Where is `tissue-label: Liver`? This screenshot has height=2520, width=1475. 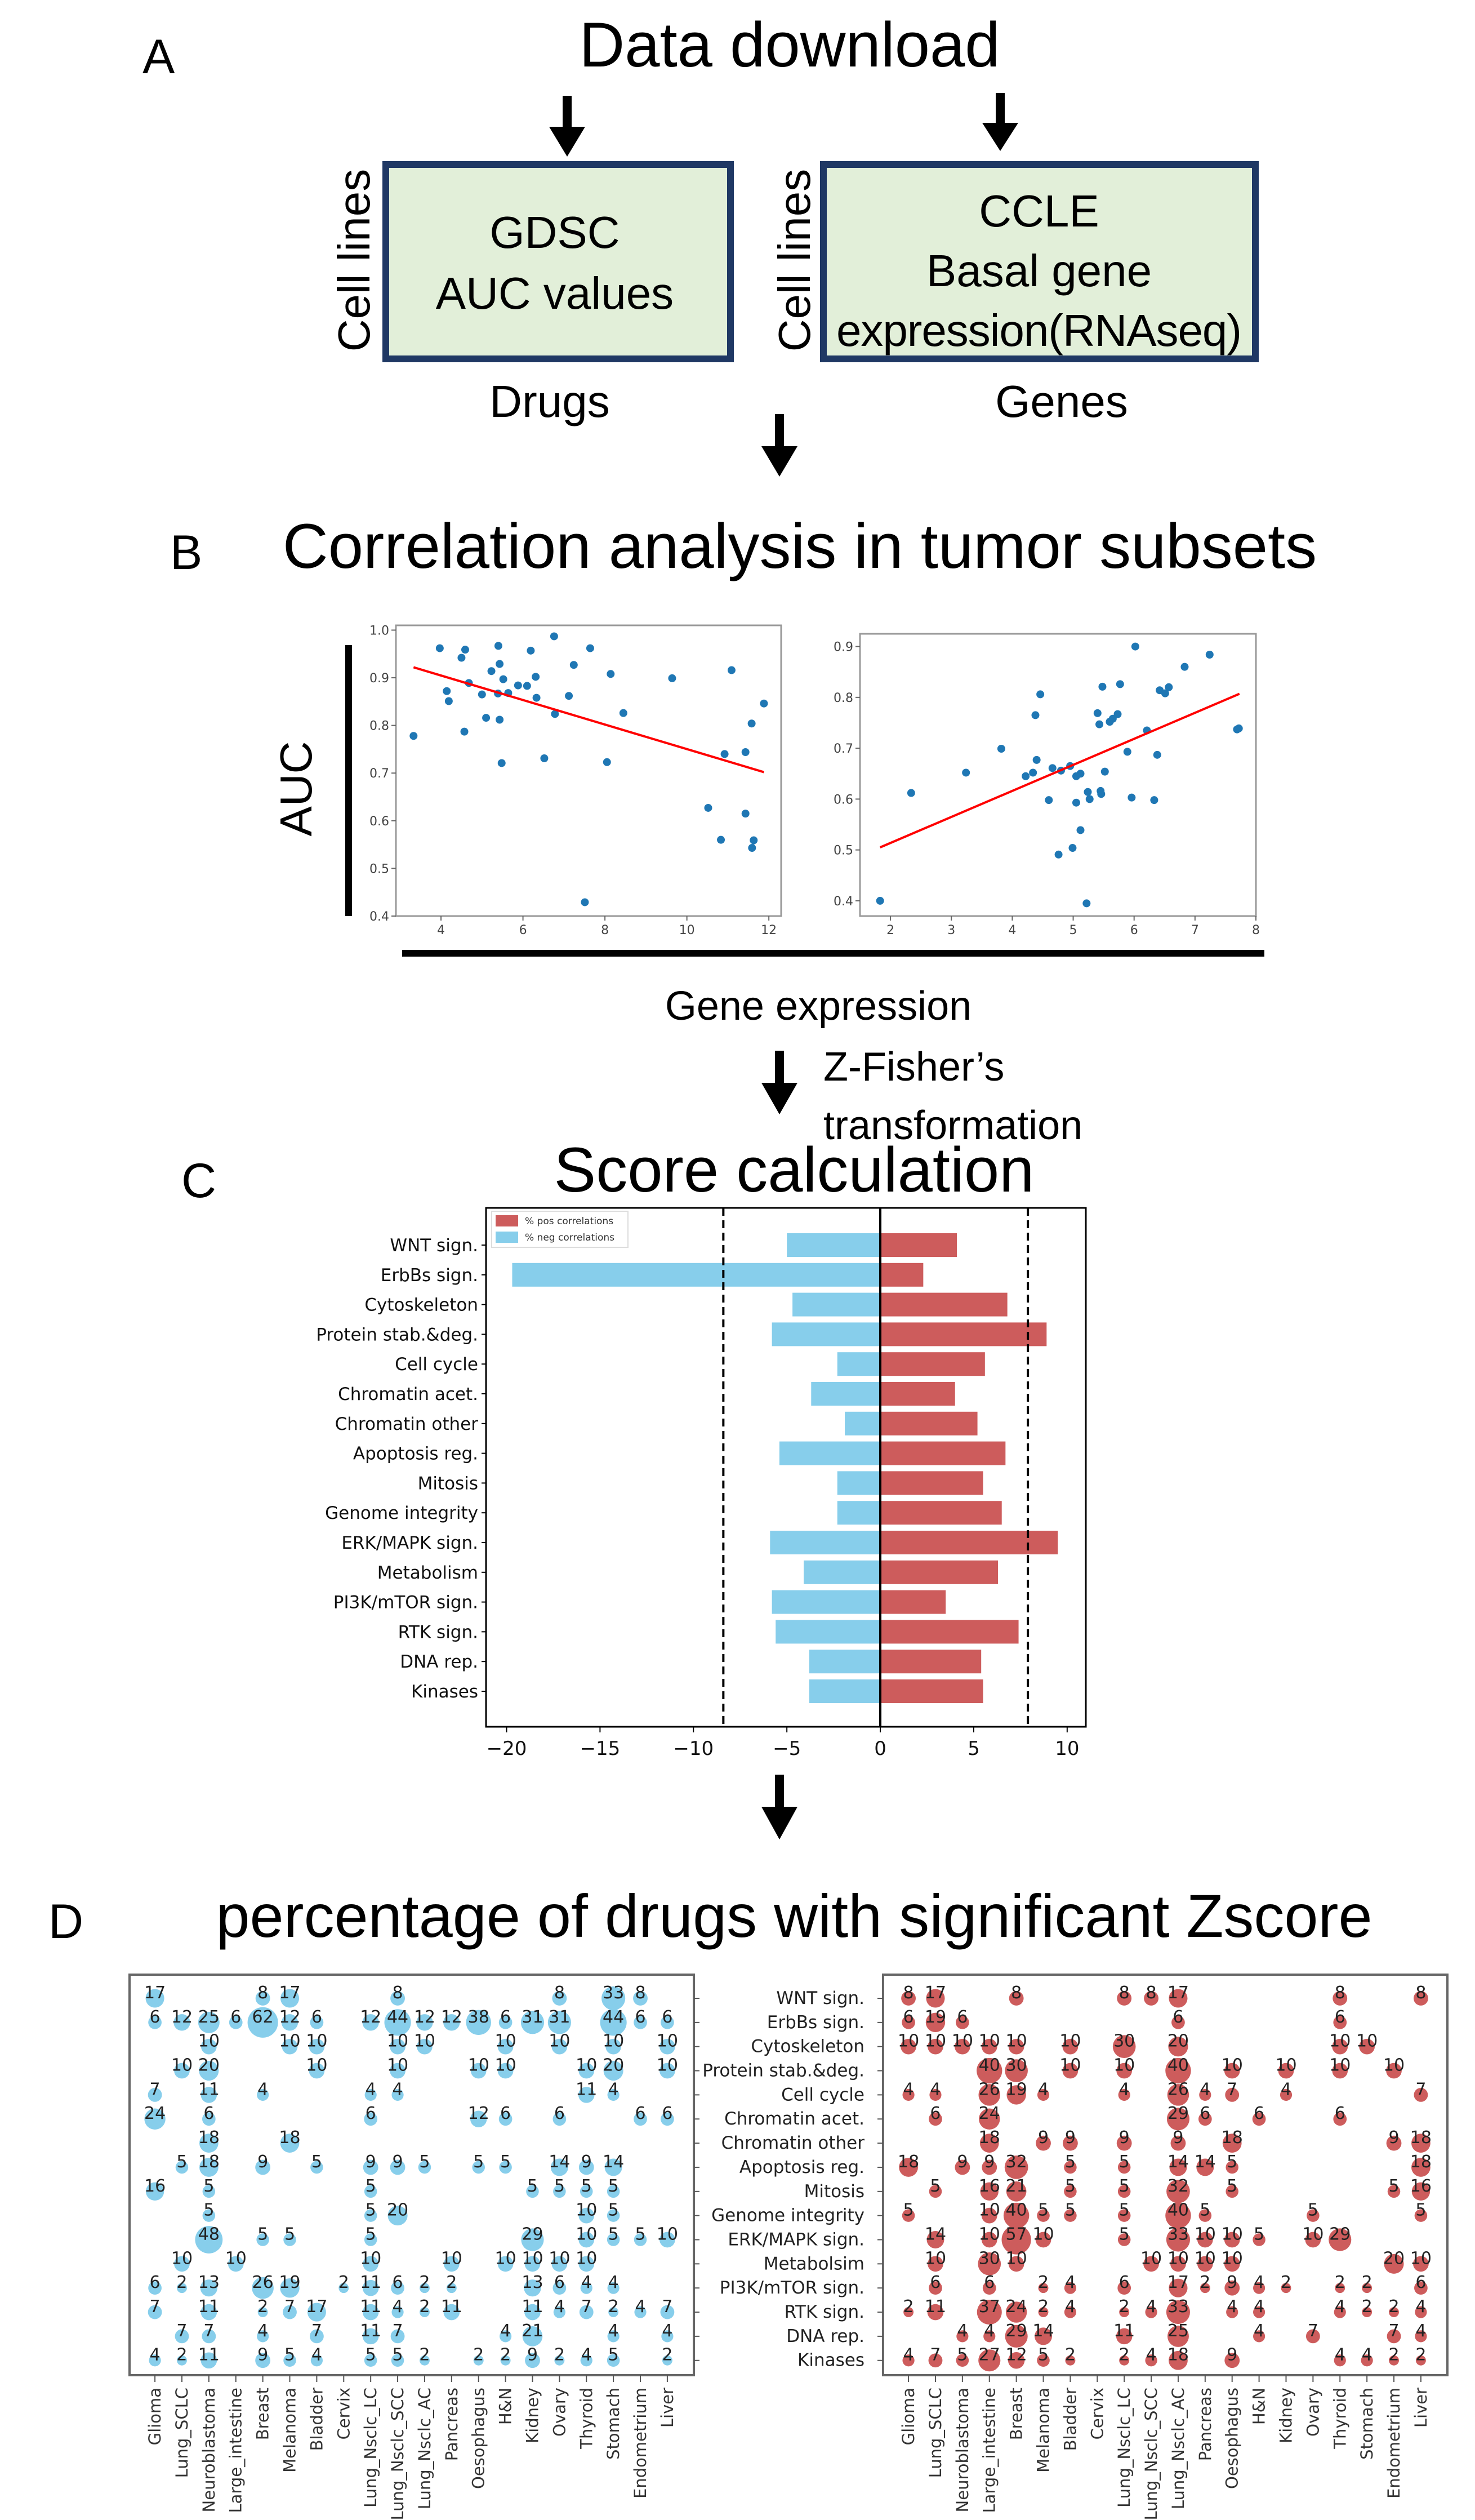 tissue-label: Liver is located at coordinates (1421, 2408).